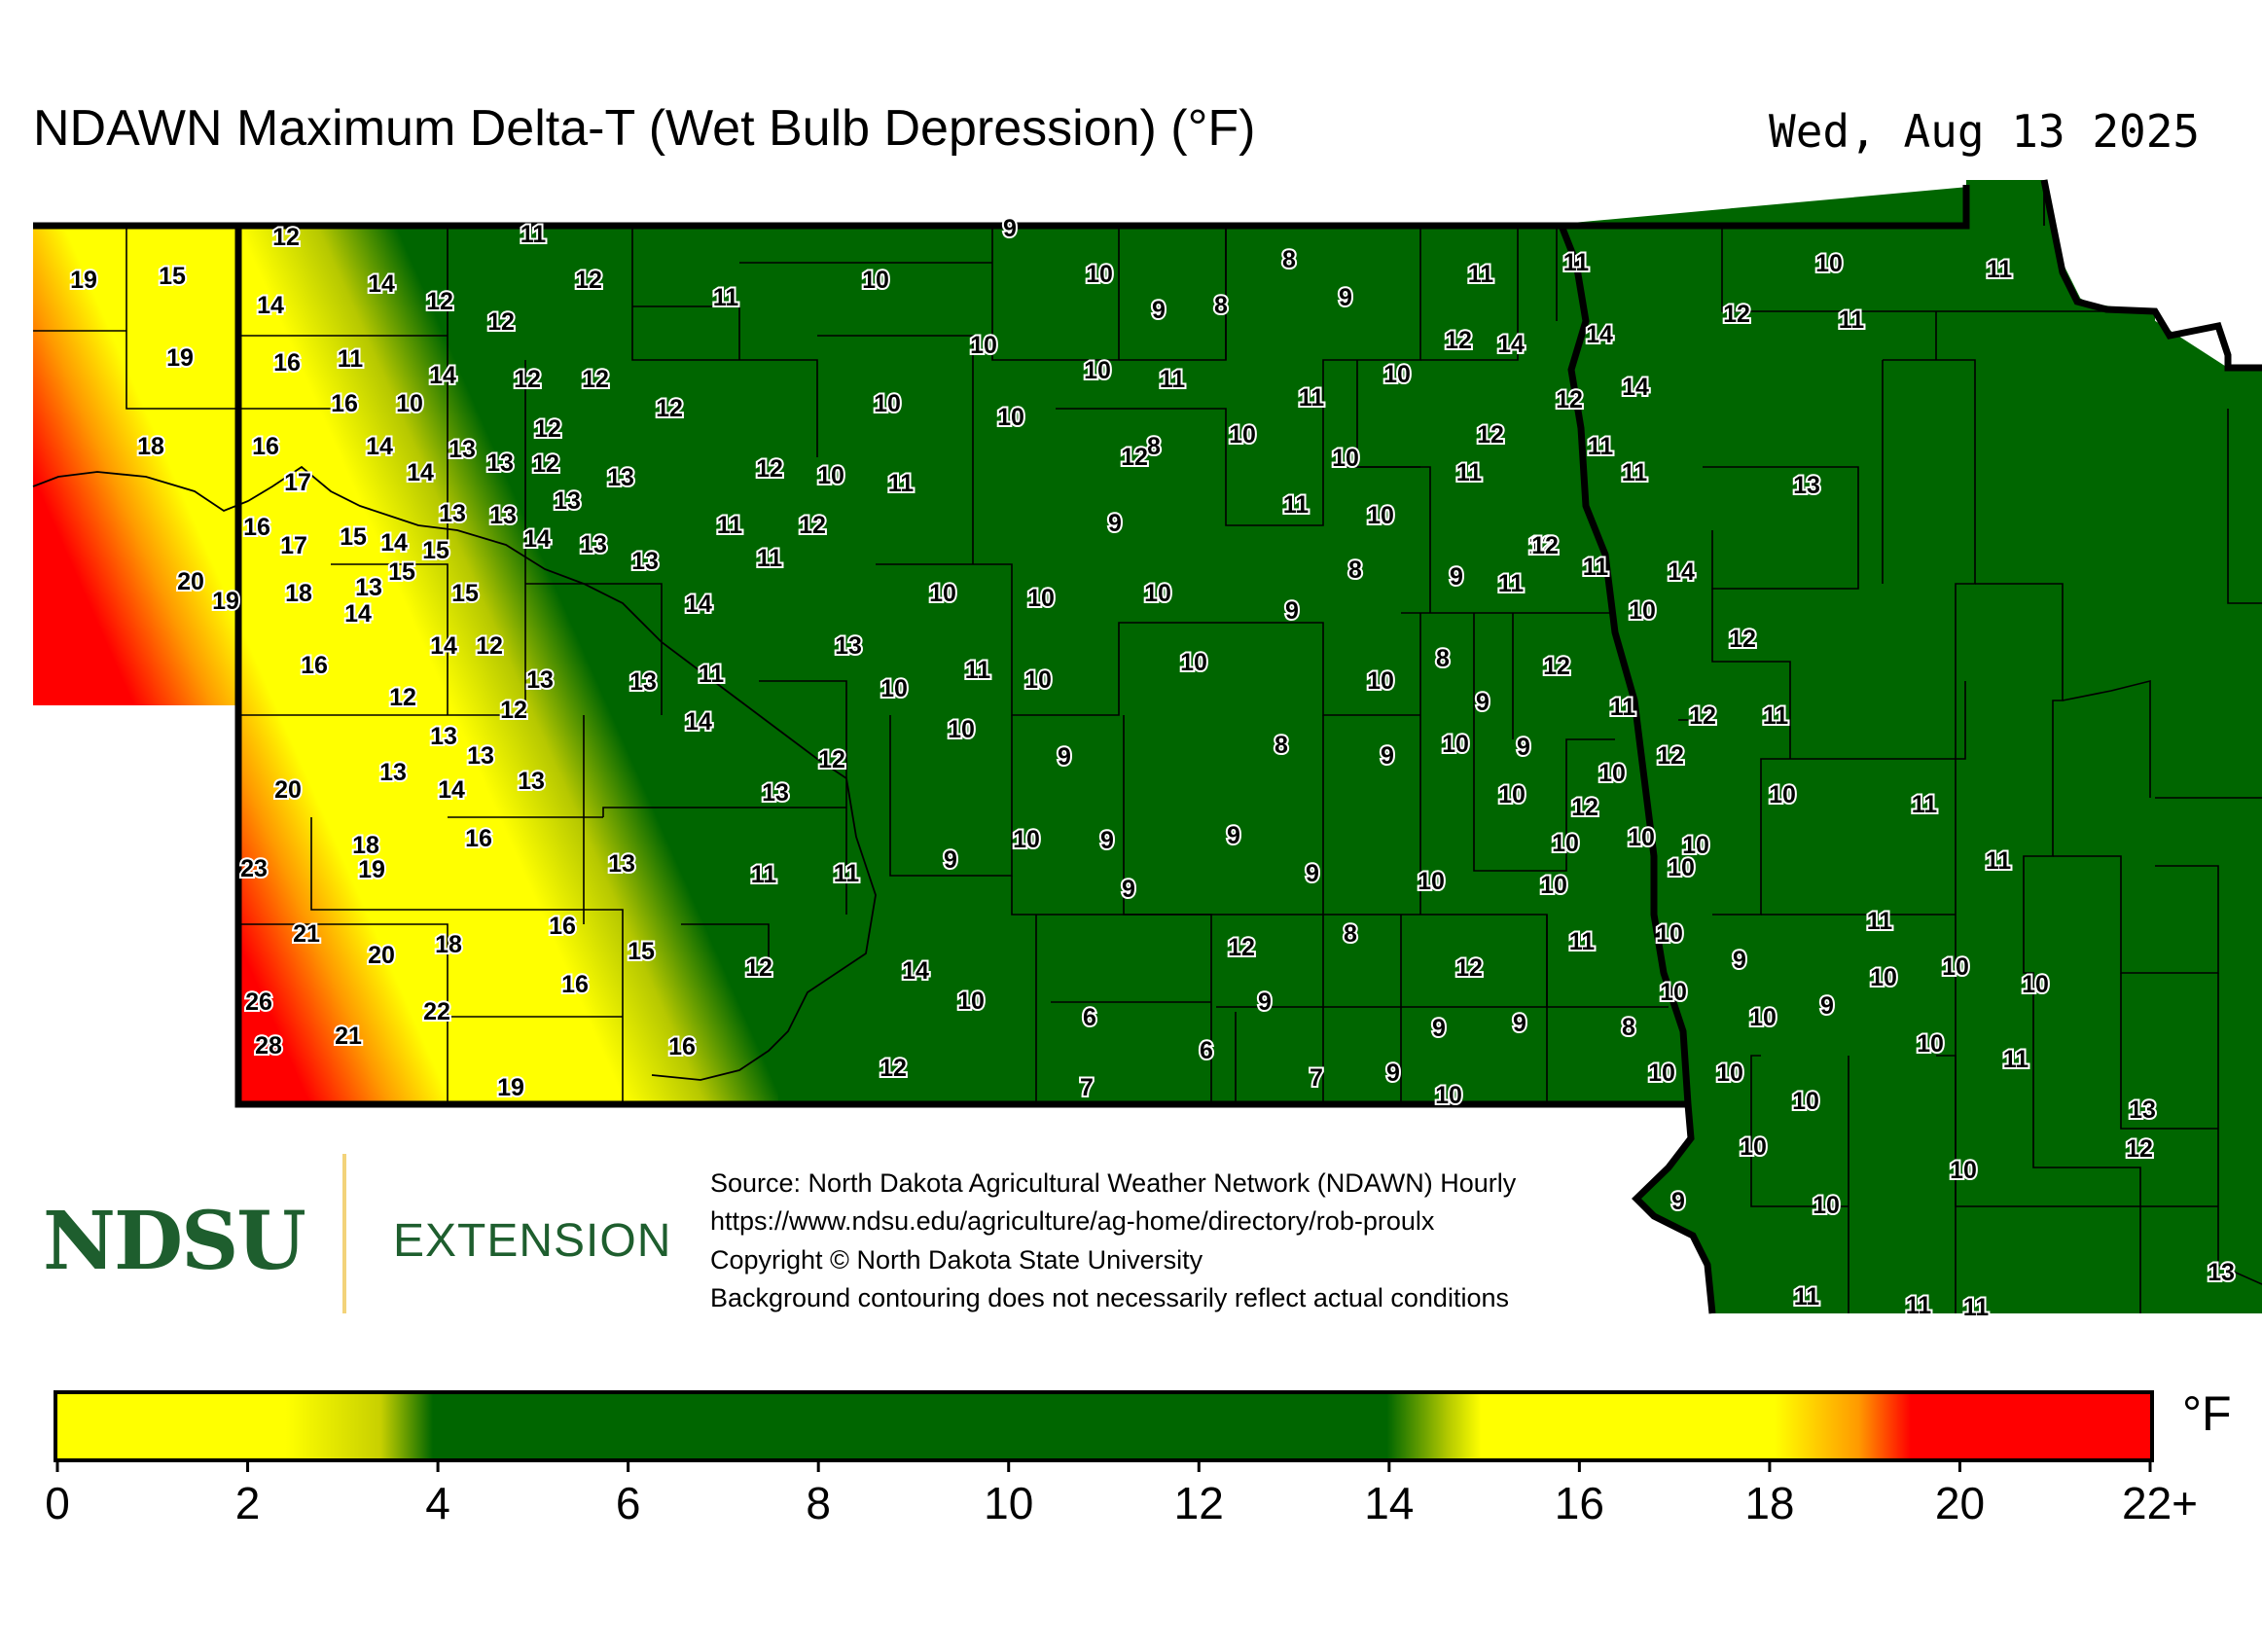 This screenshot has height=1652, width=2262. I want to click on station-value: 6, so click(1206, 1050).